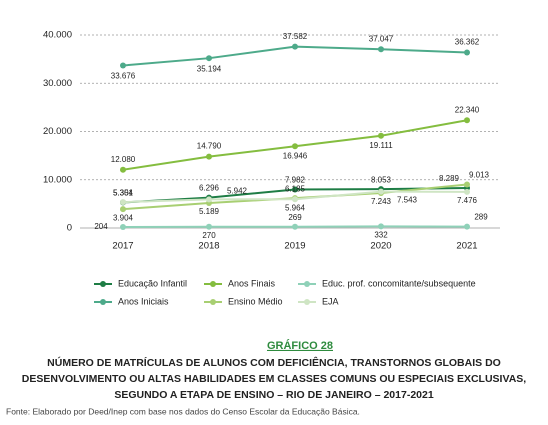 The image size is (548, 425). What do you see at coordinates (255, 301) in the screenshot?
I see `legend-label: Ensino Médio` at bounding box center [255, 301].